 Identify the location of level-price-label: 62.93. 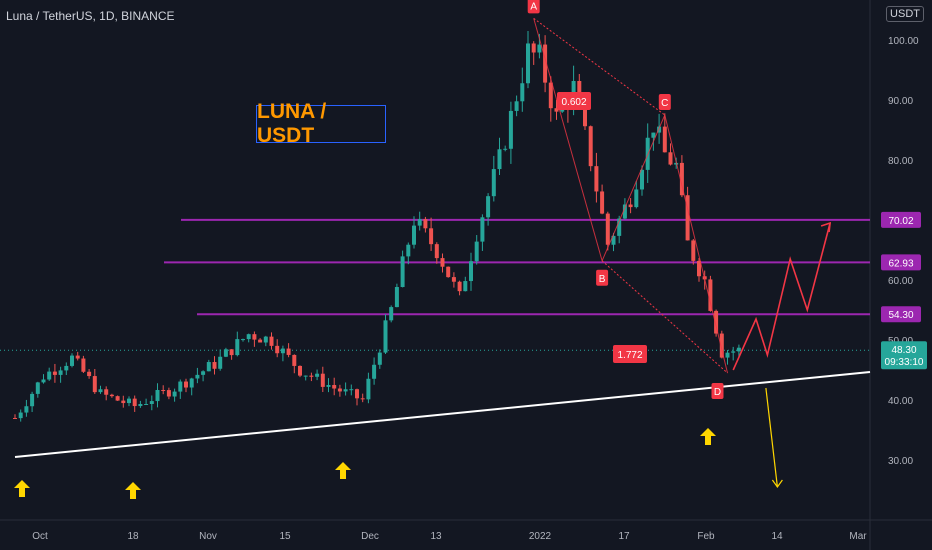
(900, 263).